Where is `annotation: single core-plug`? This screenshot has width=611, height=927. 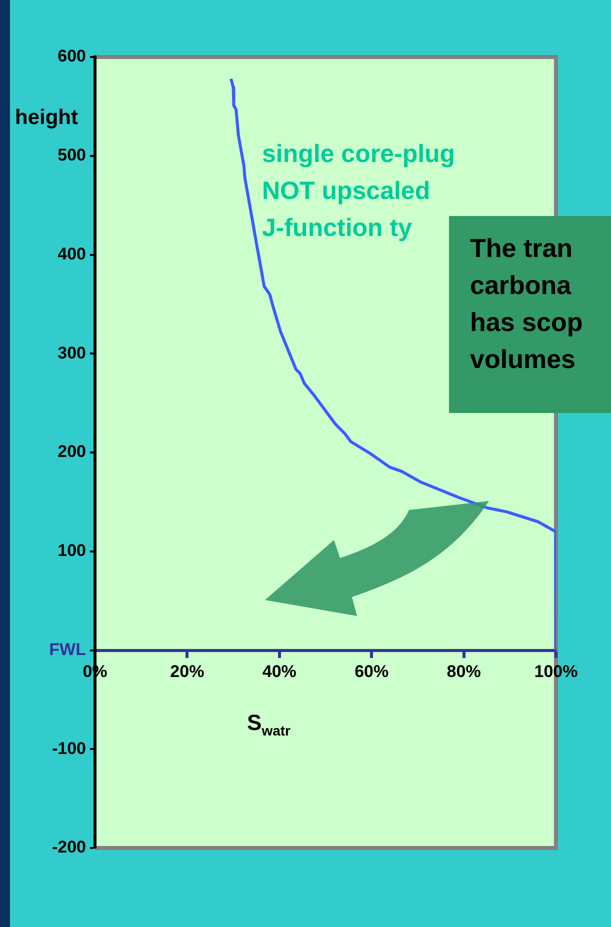 annotation: single core-plug is located at coordinates (359, 154).